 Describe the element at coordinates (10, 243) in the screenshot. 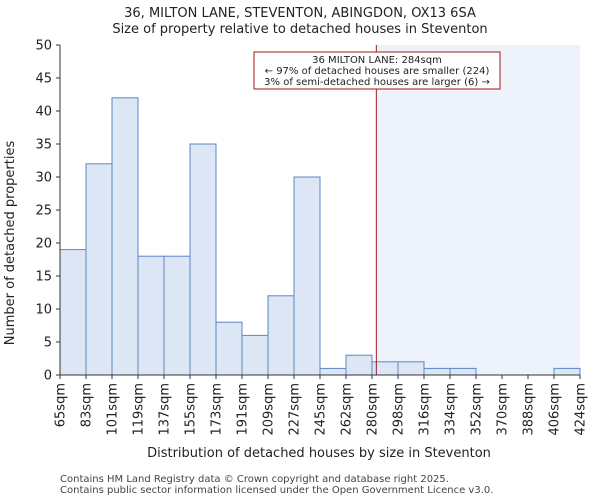

I see `y-axis-label: Number of detached properties` at that location.